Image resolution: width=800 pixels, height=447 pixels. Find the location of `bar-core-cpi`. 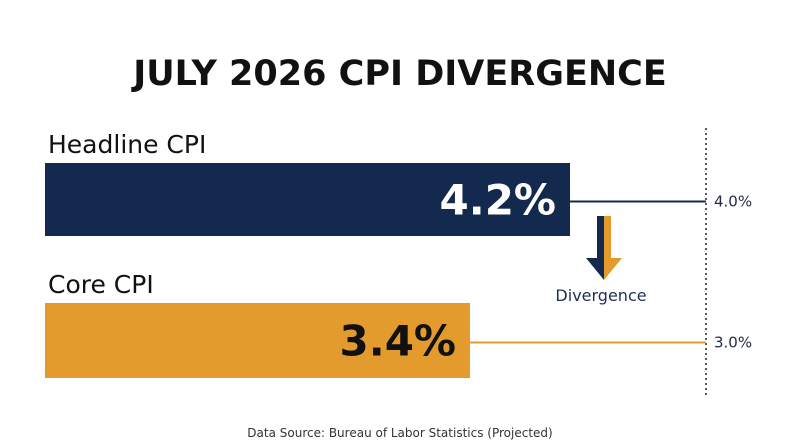

bar-core-cpi is located at coordinates (257, 340).